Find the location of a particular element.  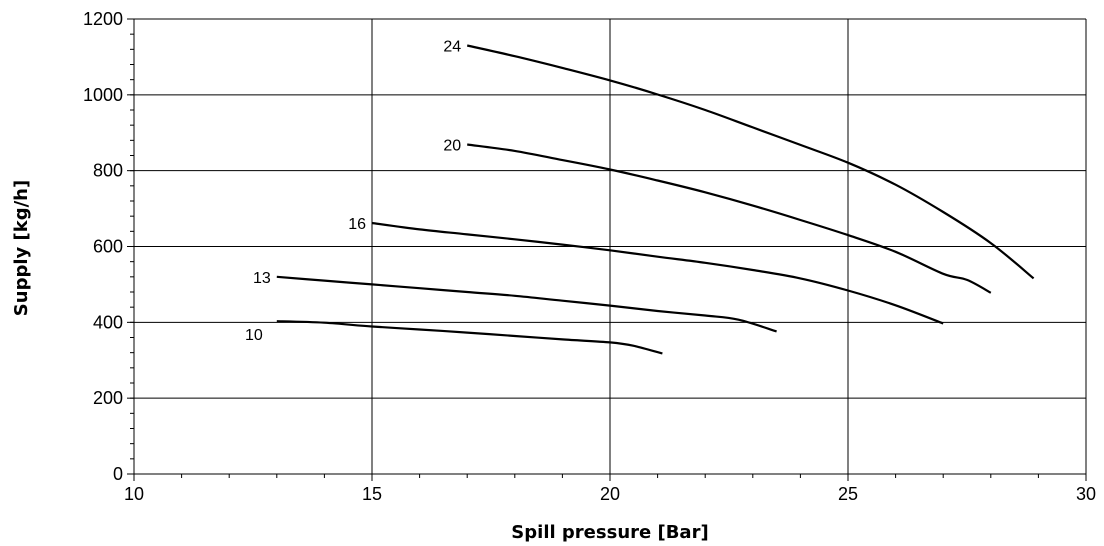

x-tick-label: 25 is located at coordinates (848, 494).